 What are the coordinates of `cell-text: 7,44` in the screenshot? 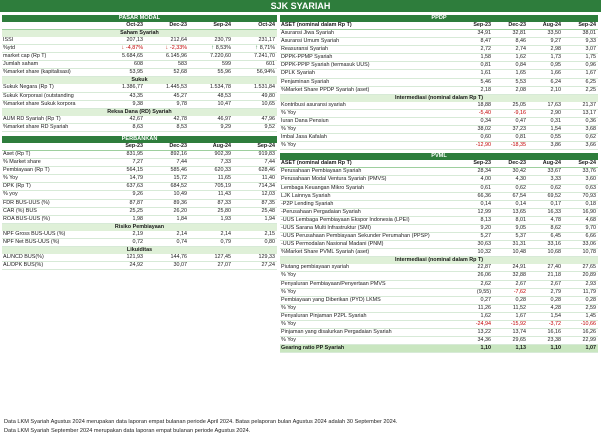 It's located at (182, 162).